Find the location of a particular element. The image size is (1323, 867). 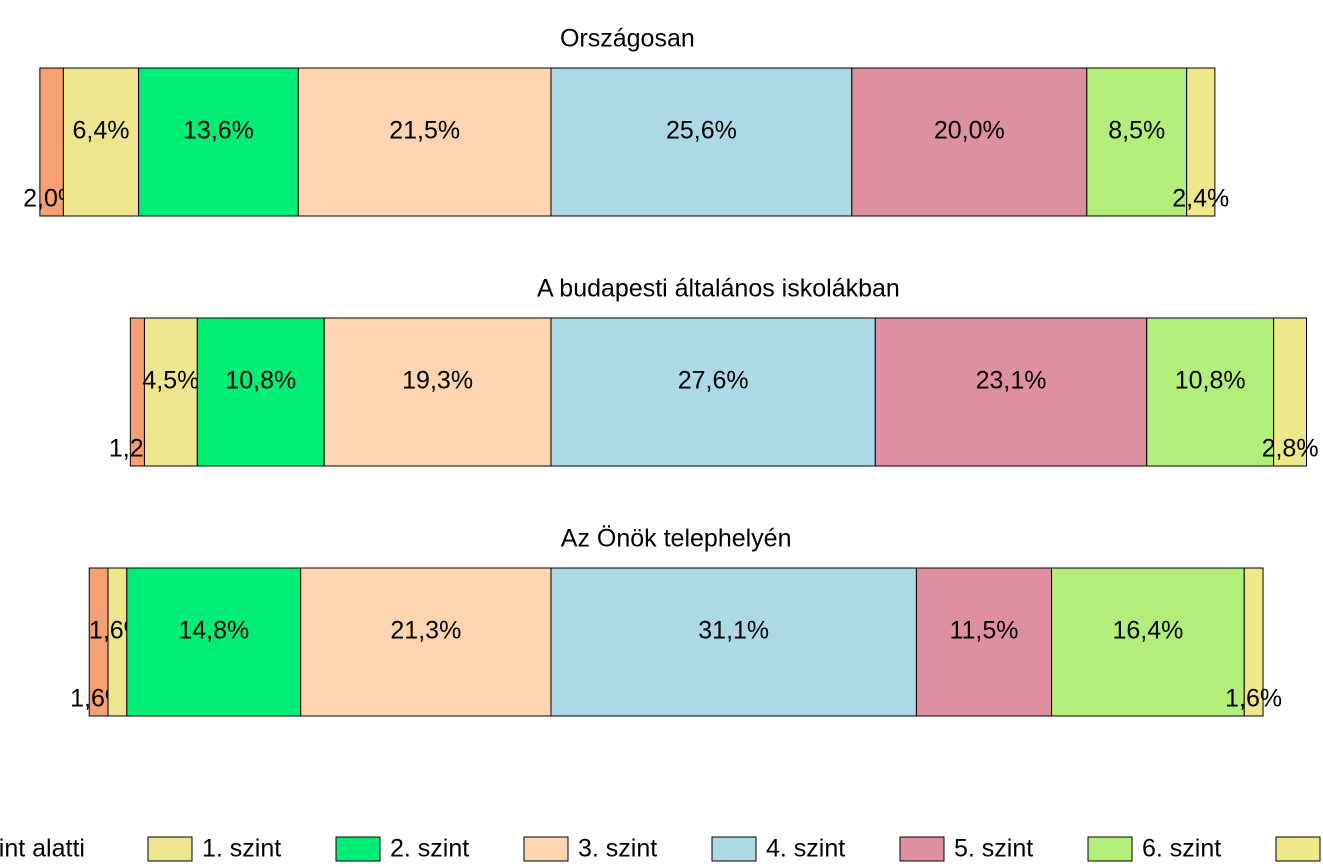

bar-title: A budapesti általános iskolákban is located at coordinates (718, 289).